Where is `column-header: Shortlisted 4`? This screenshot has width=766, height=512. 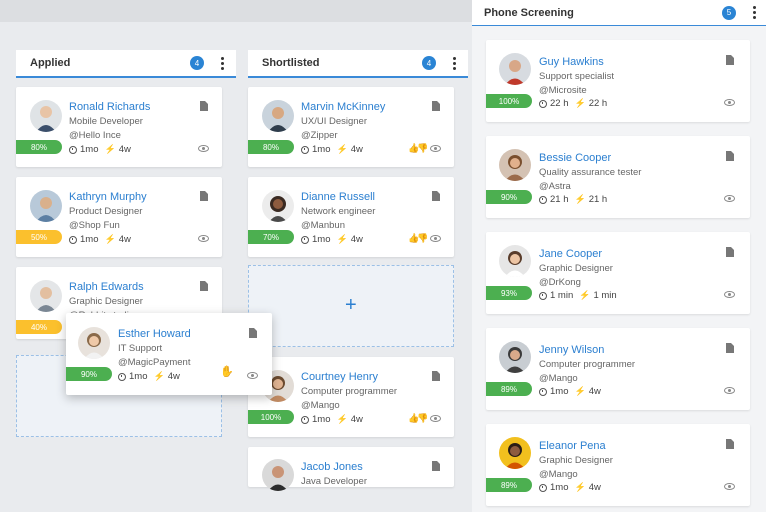
column-header: Shortlisted 4 is located at coordinates (358, 64).